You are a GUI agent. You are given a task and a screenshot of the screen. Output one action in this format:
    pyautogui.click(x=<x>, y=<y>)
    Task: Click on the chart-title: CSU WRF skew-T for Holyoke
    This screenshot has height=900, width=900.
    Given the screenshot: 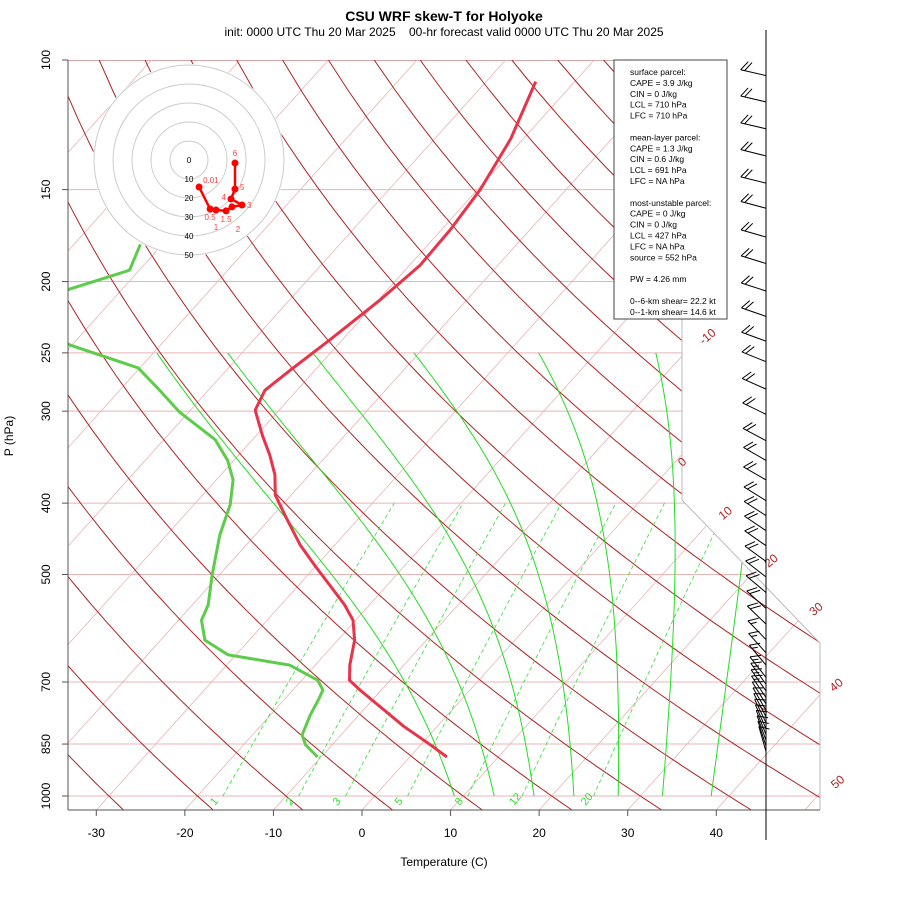 What is the action you would take?
    pyautogui.click(x=444, y=16)
    